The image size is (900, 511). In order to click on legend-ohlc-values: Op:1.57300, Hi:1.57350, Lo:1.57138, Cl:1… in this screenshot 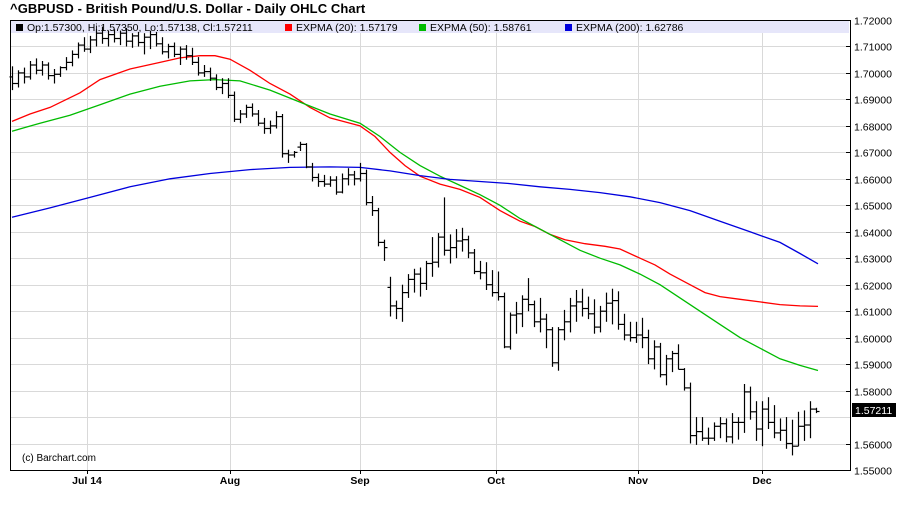, I will do `click(140, 28)`.